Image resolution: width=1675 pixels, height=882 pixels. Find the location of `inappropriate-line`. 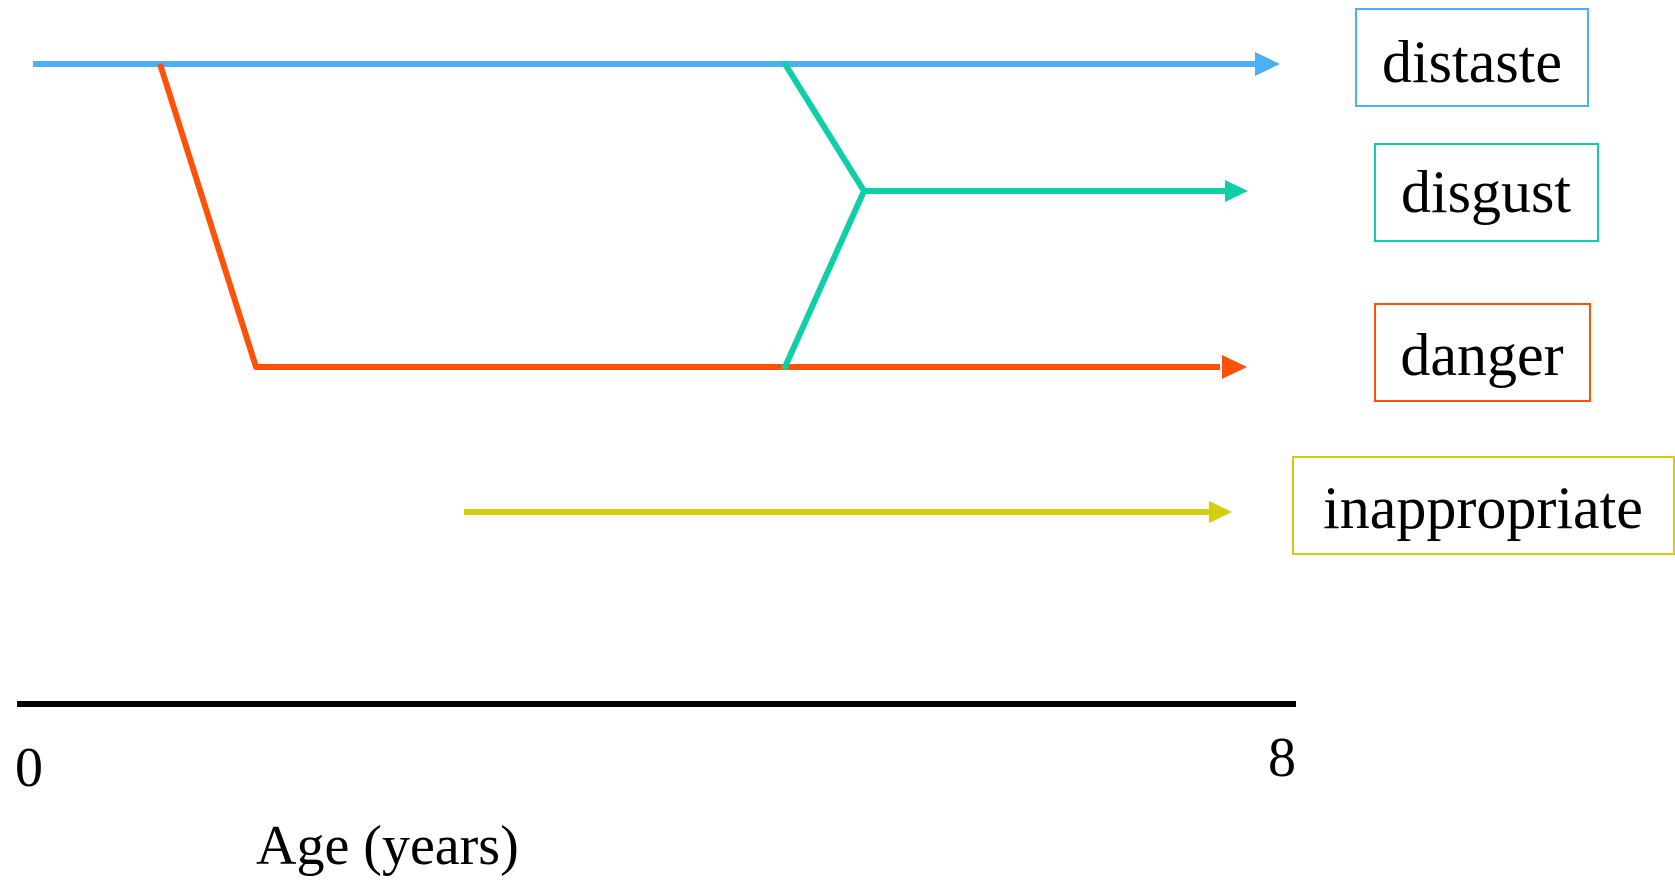

inappropriate-line is located at coordinates (848, 512).